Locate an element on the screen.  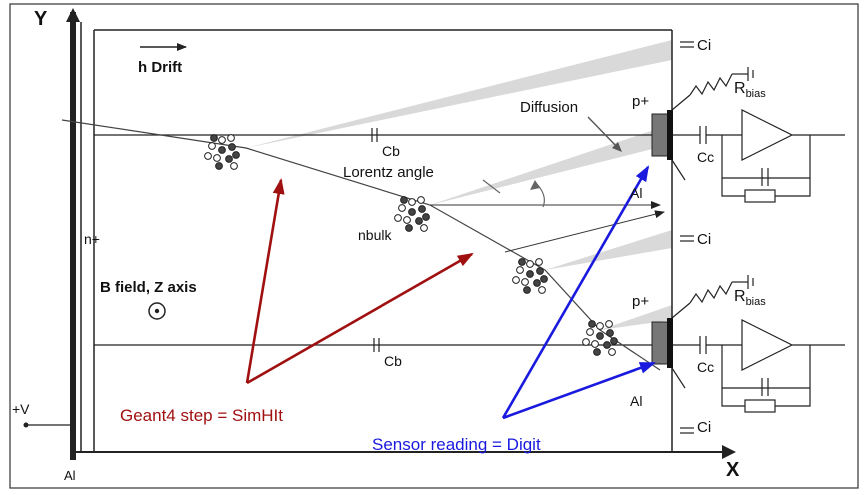
y-axis-arrowhead is located at coordinates (73, 15).